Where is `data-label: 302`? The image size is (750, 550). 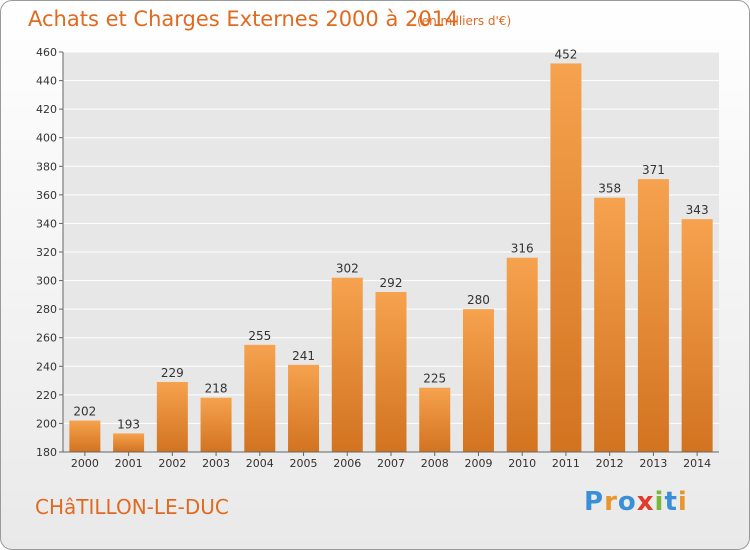
data-label: 302 is located at coordinates (347, 269).